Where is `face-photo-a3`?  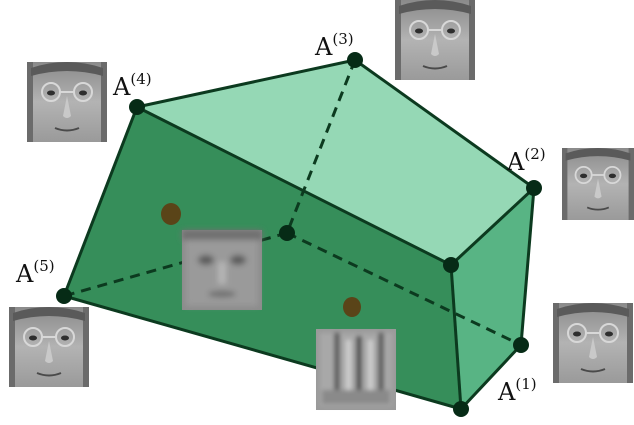 face-photo-a3 is located at coordinates (435, 40).